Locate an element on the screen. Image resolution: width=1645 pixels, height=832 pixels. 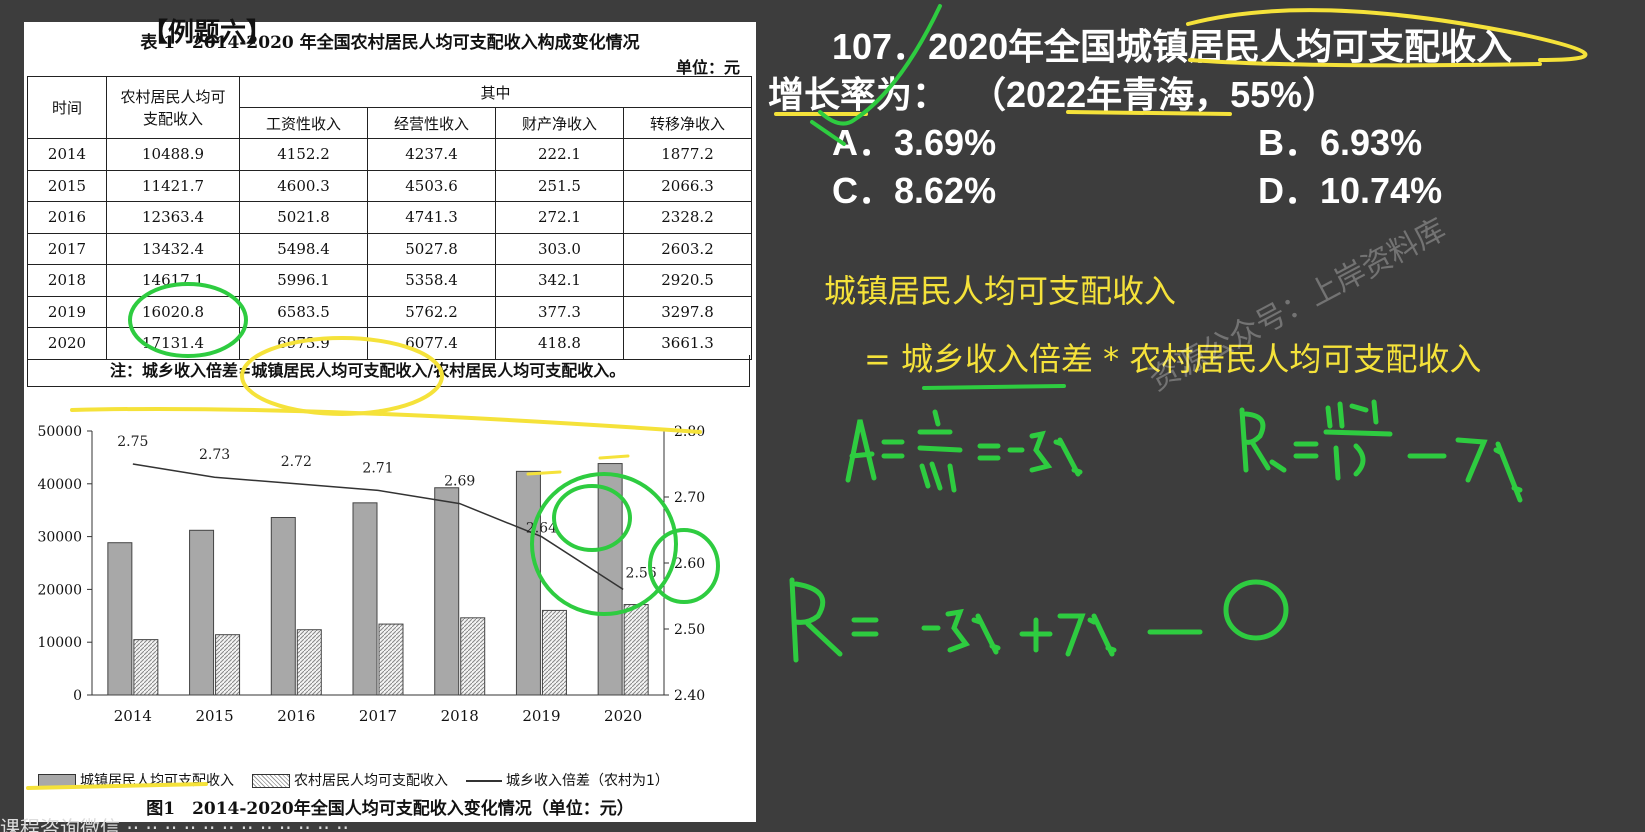
right-tick-label: 2.60 is located at coordinates (689, 564).